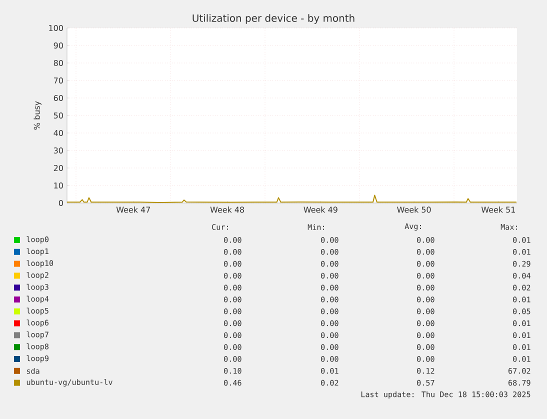 The height and width of the screenshot is (419, 547). Describe the element at coordinates (273, 19) in the screenshot. I see `chart-title: Utilization per device - by month` at that location.